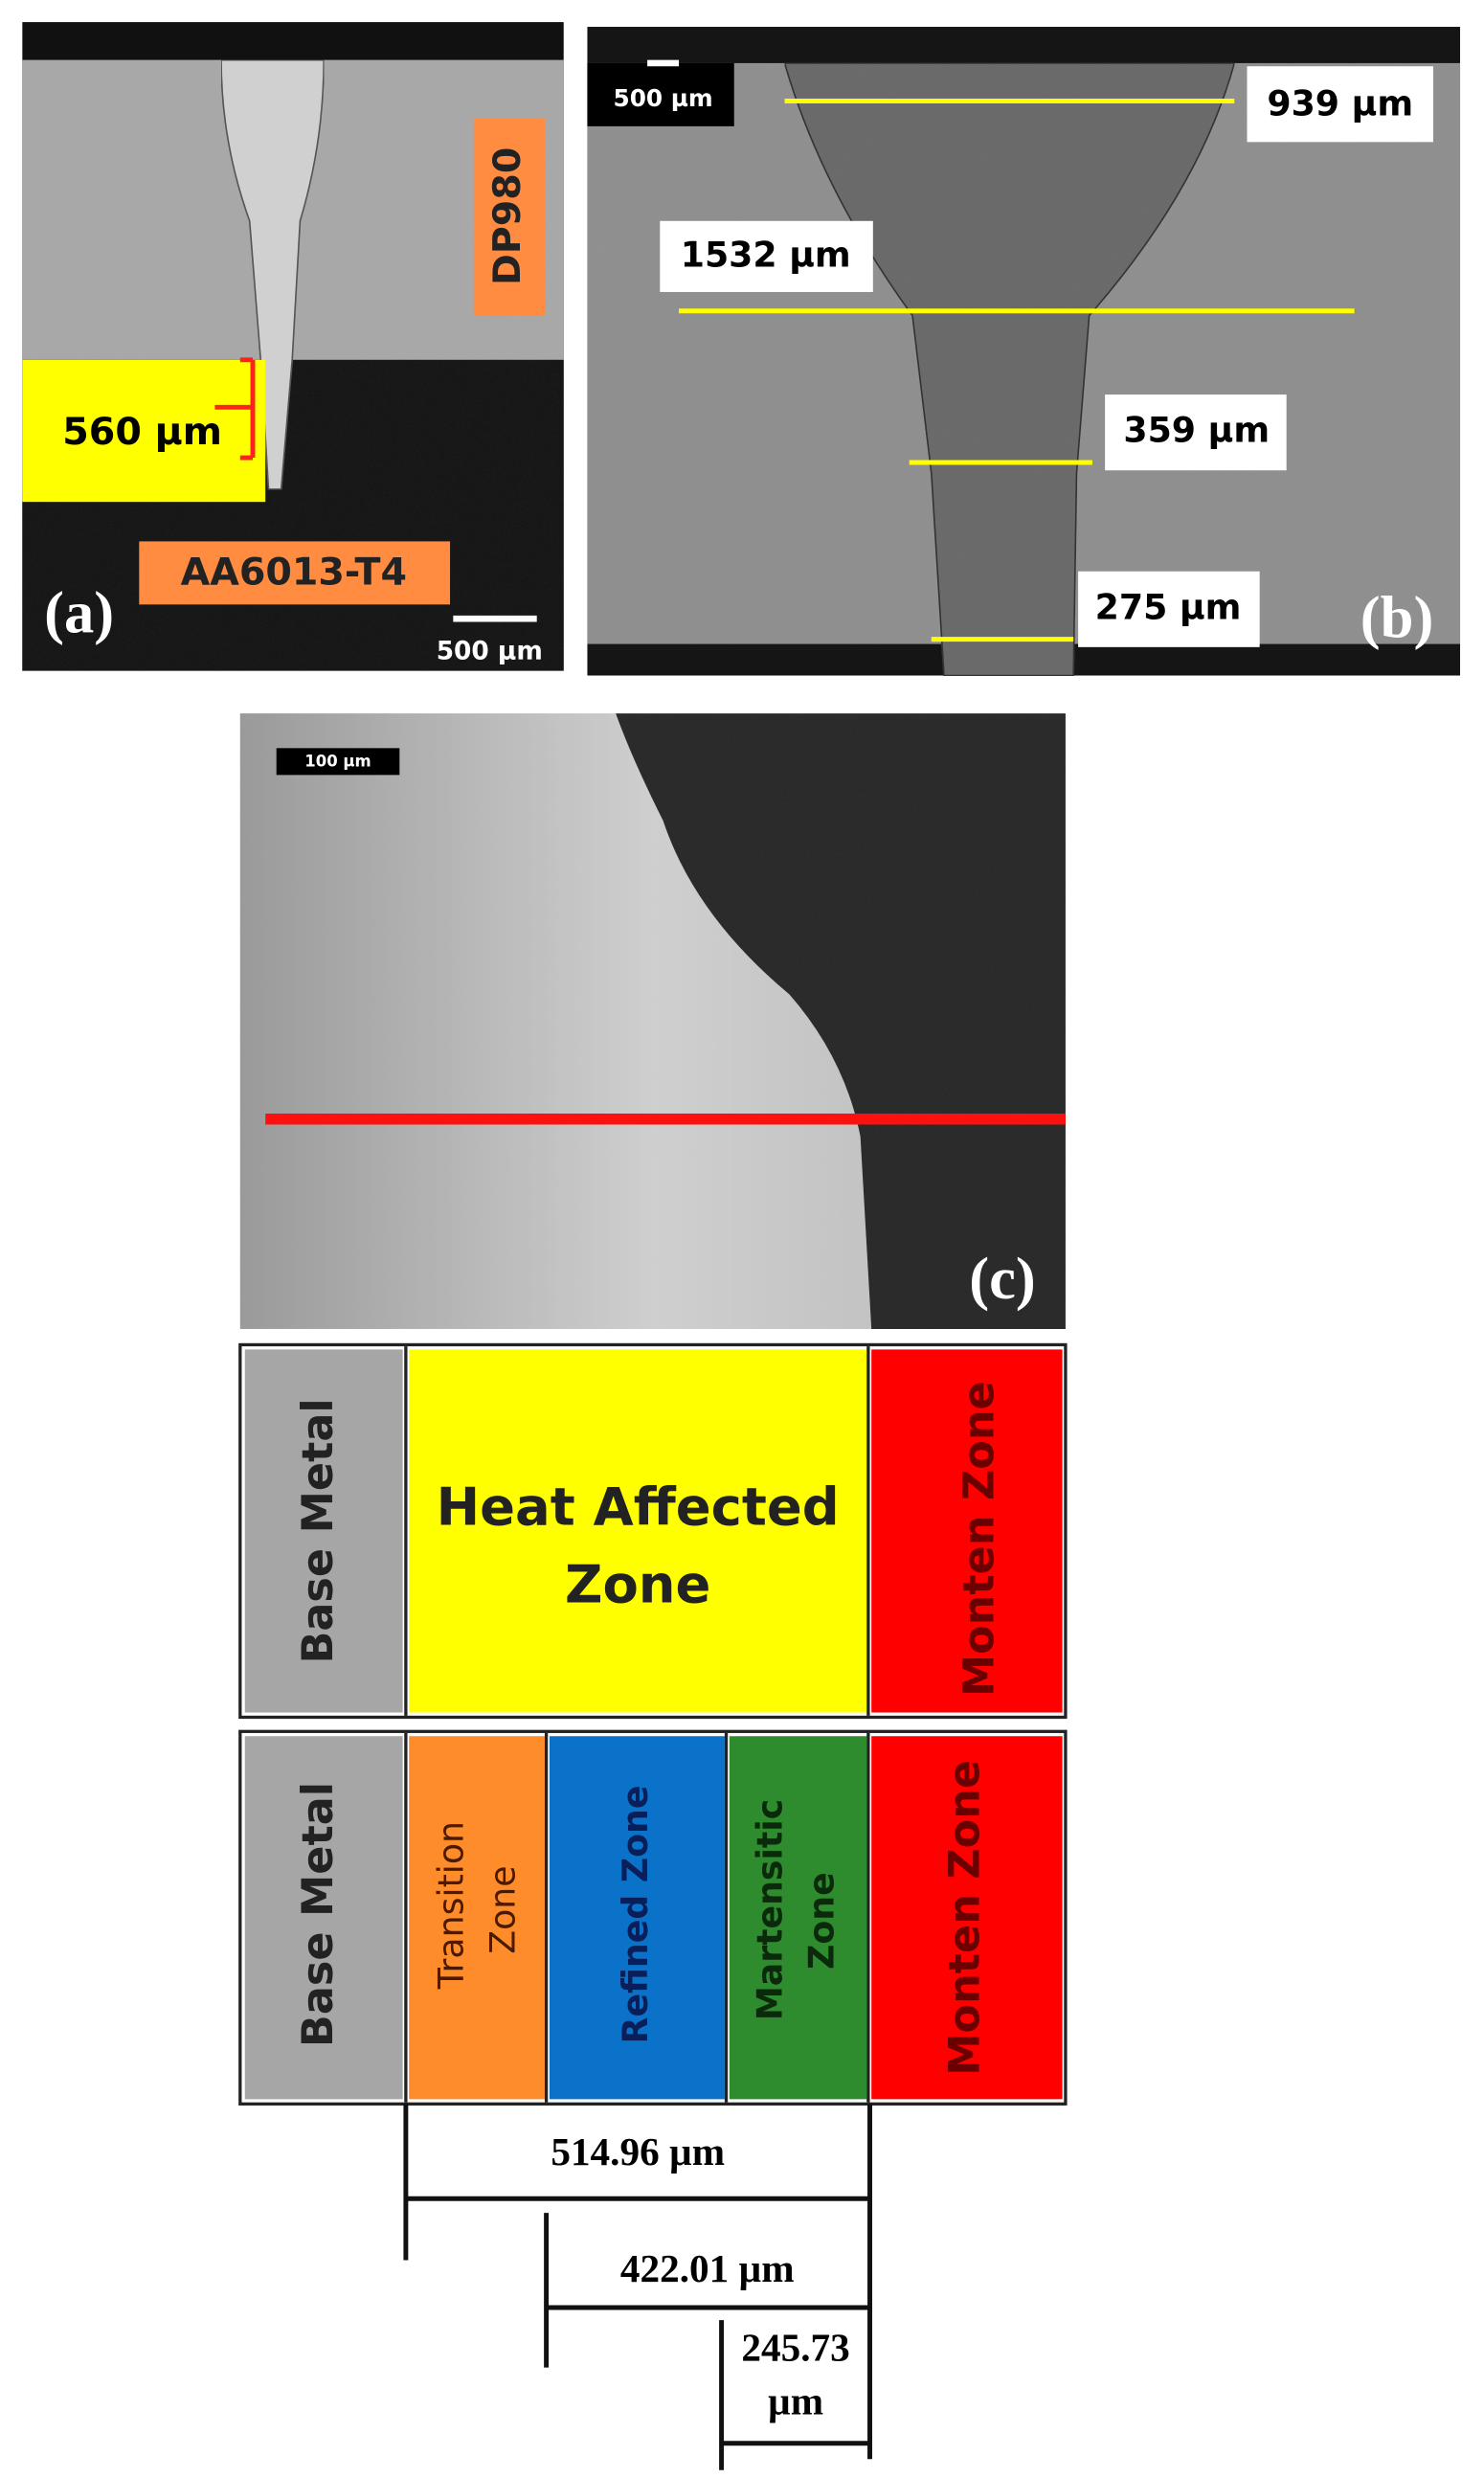  I want to click on zone-label: Transition, so click(450, 1905).